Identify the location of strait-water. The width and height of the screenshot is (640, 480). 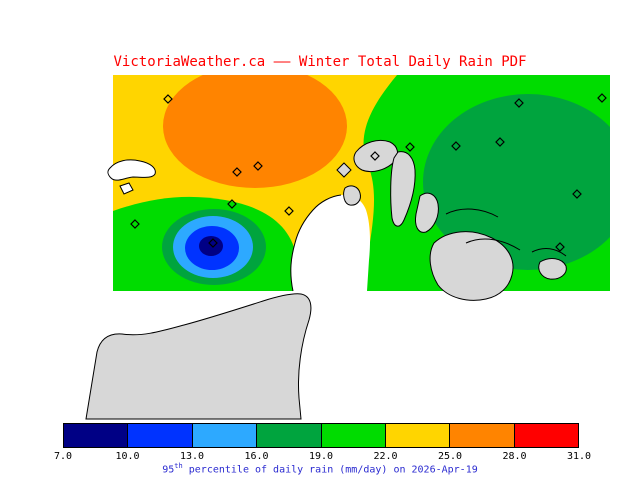
(330, 242).